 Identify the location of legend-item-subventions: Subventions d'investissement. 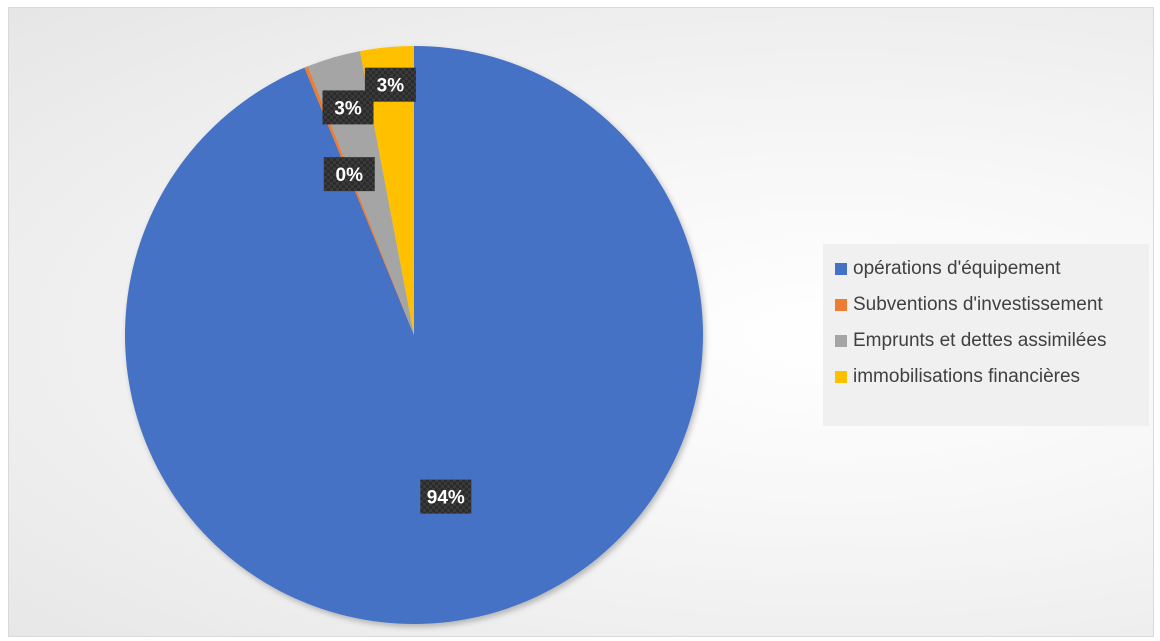
(992, 305).